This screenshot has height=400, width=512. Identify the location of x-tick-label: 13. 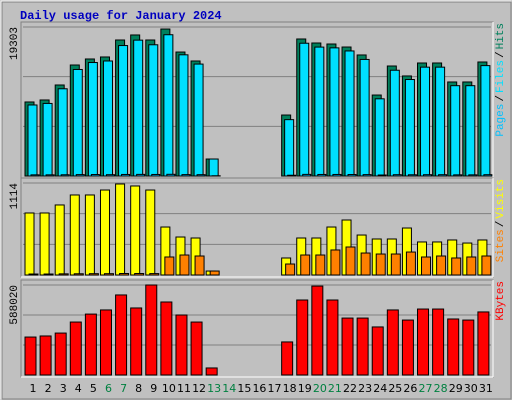
(214, 388).